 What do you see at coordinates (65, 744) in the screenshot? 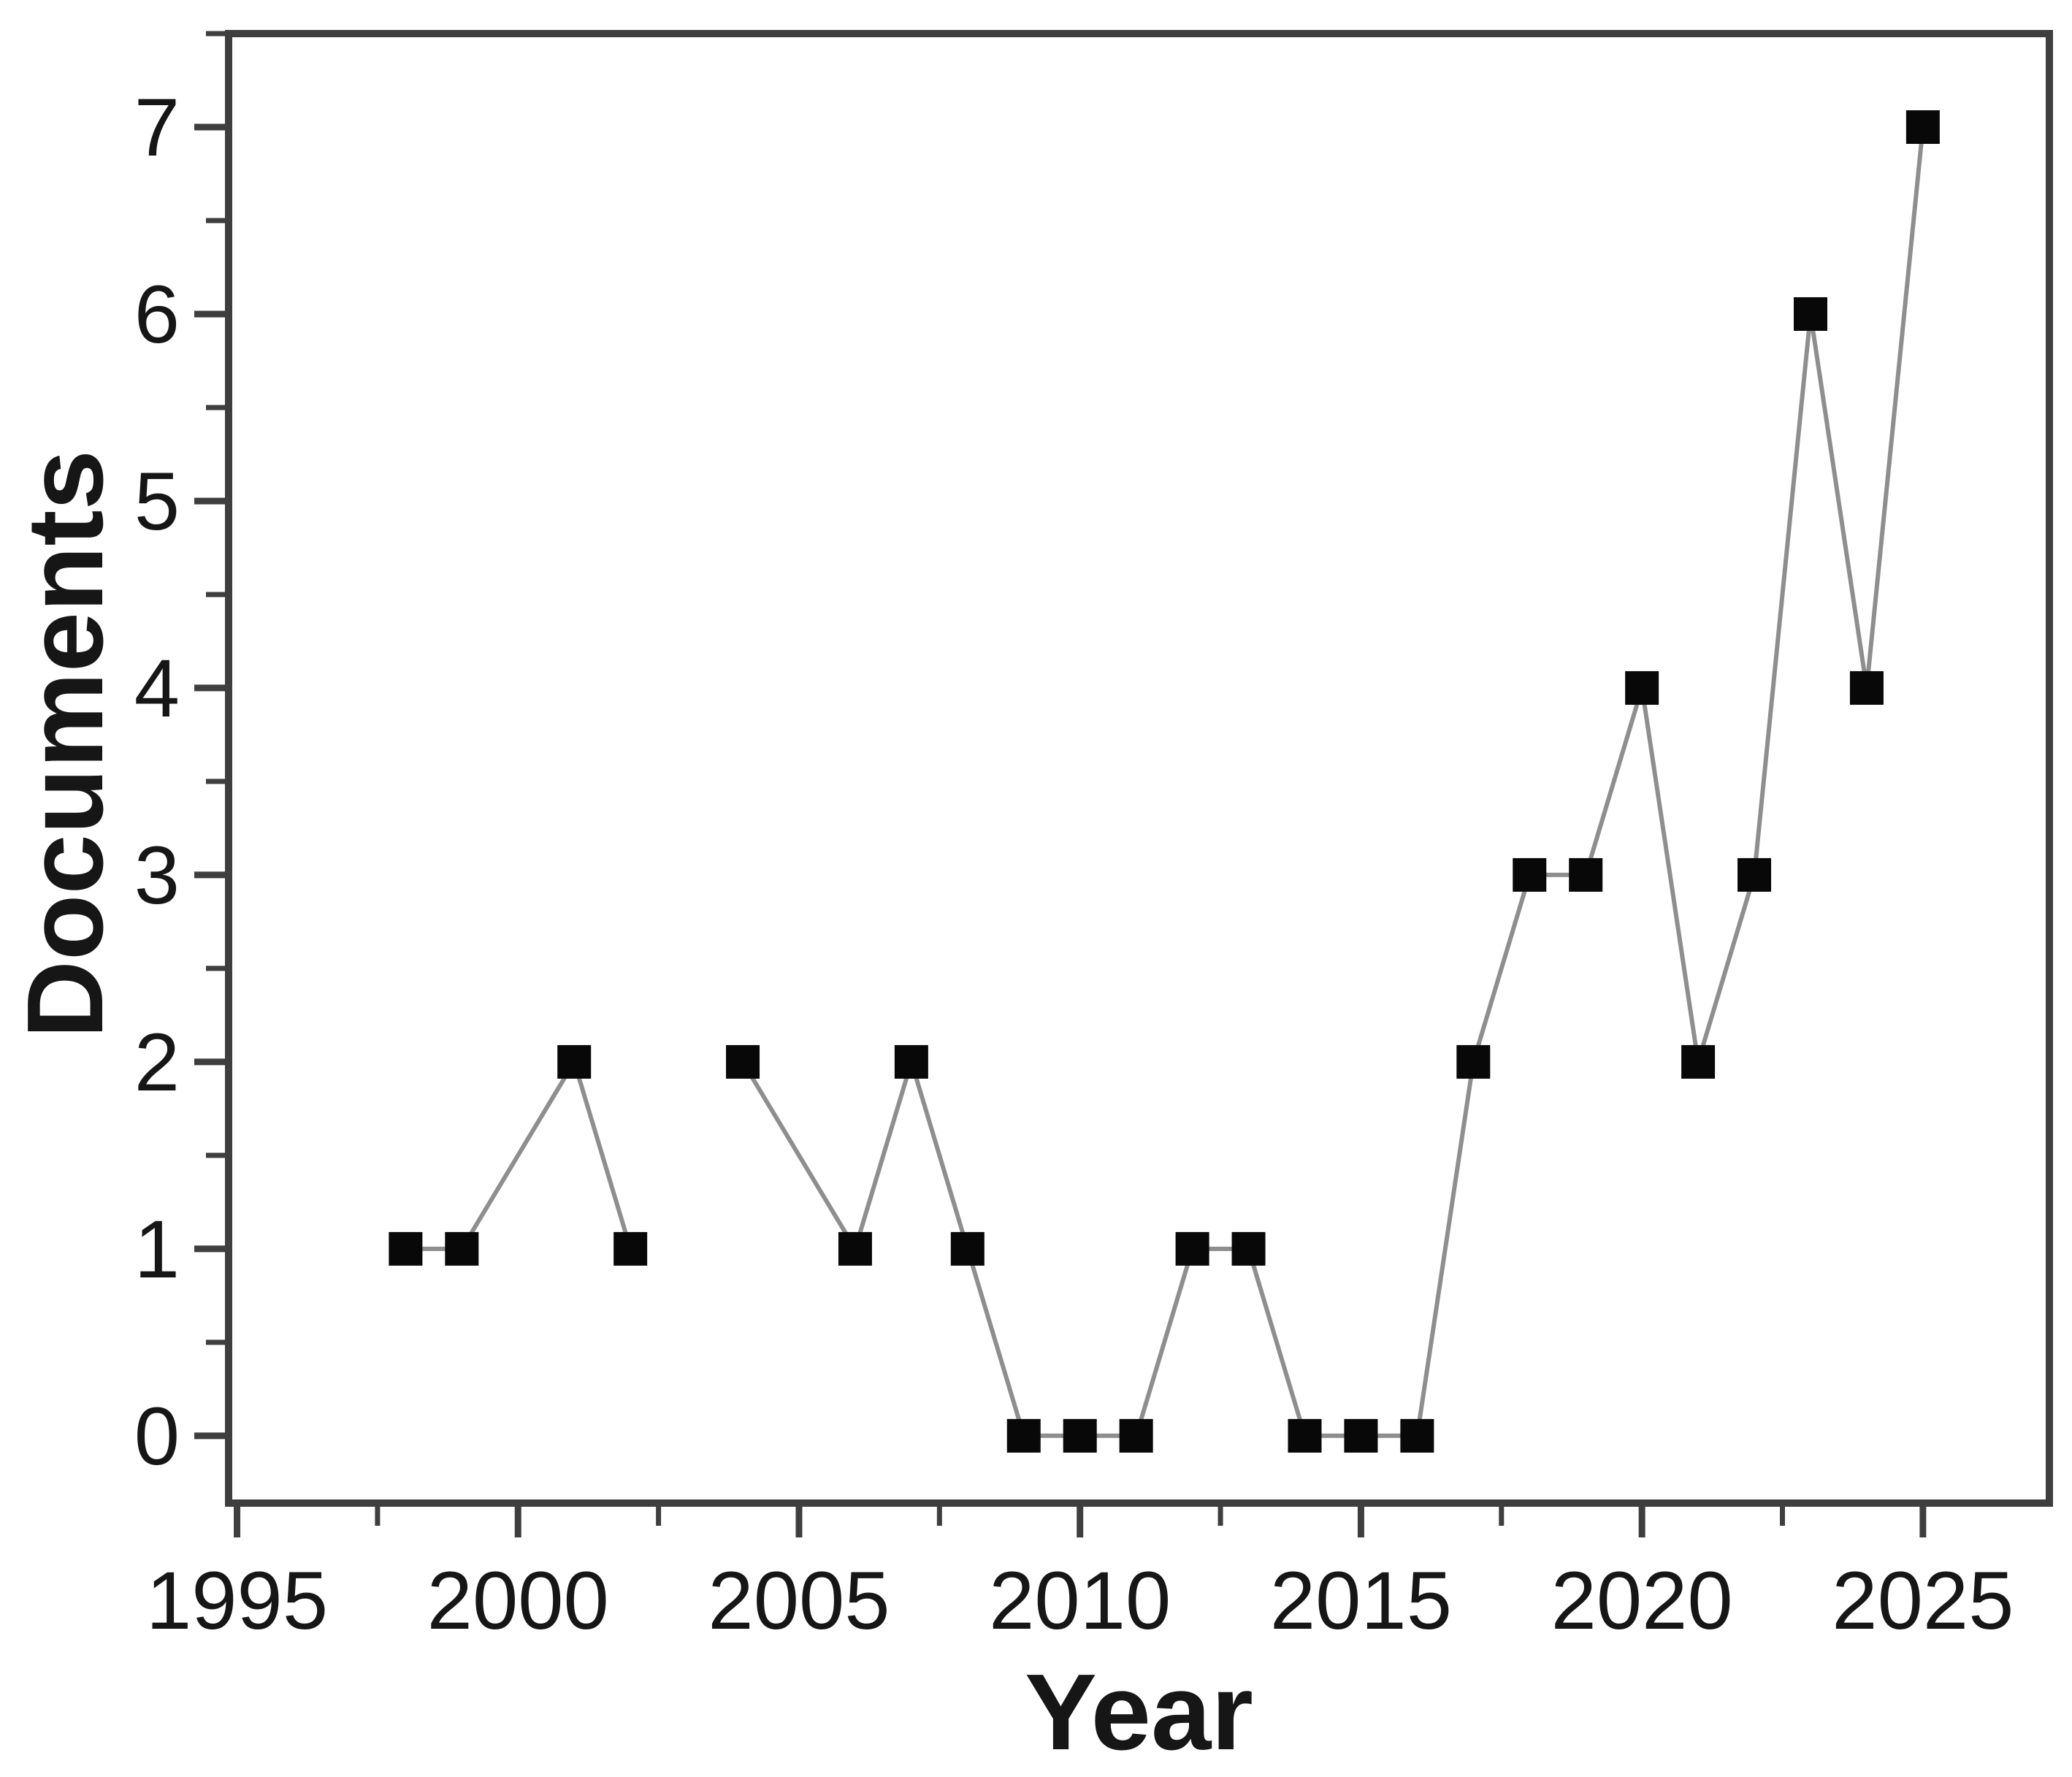
I see `y-axis-title: Documents` at bounding box center [65, 744].